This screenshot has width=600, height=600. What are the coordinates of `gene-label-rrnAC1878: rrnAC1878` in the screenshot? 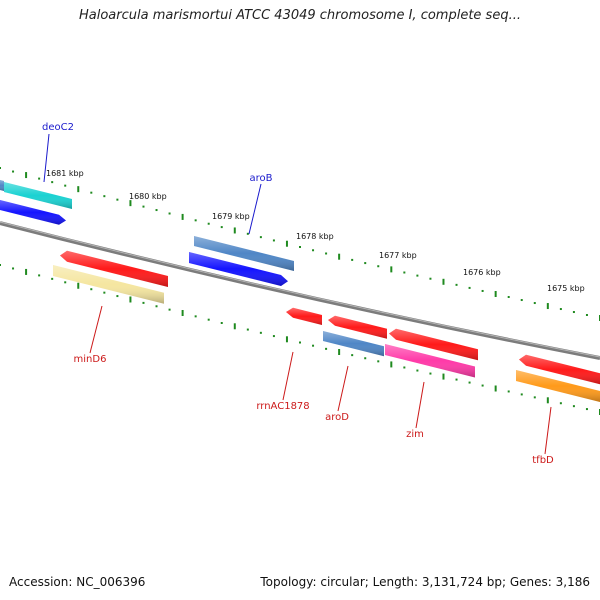 It's located at (282, 406).